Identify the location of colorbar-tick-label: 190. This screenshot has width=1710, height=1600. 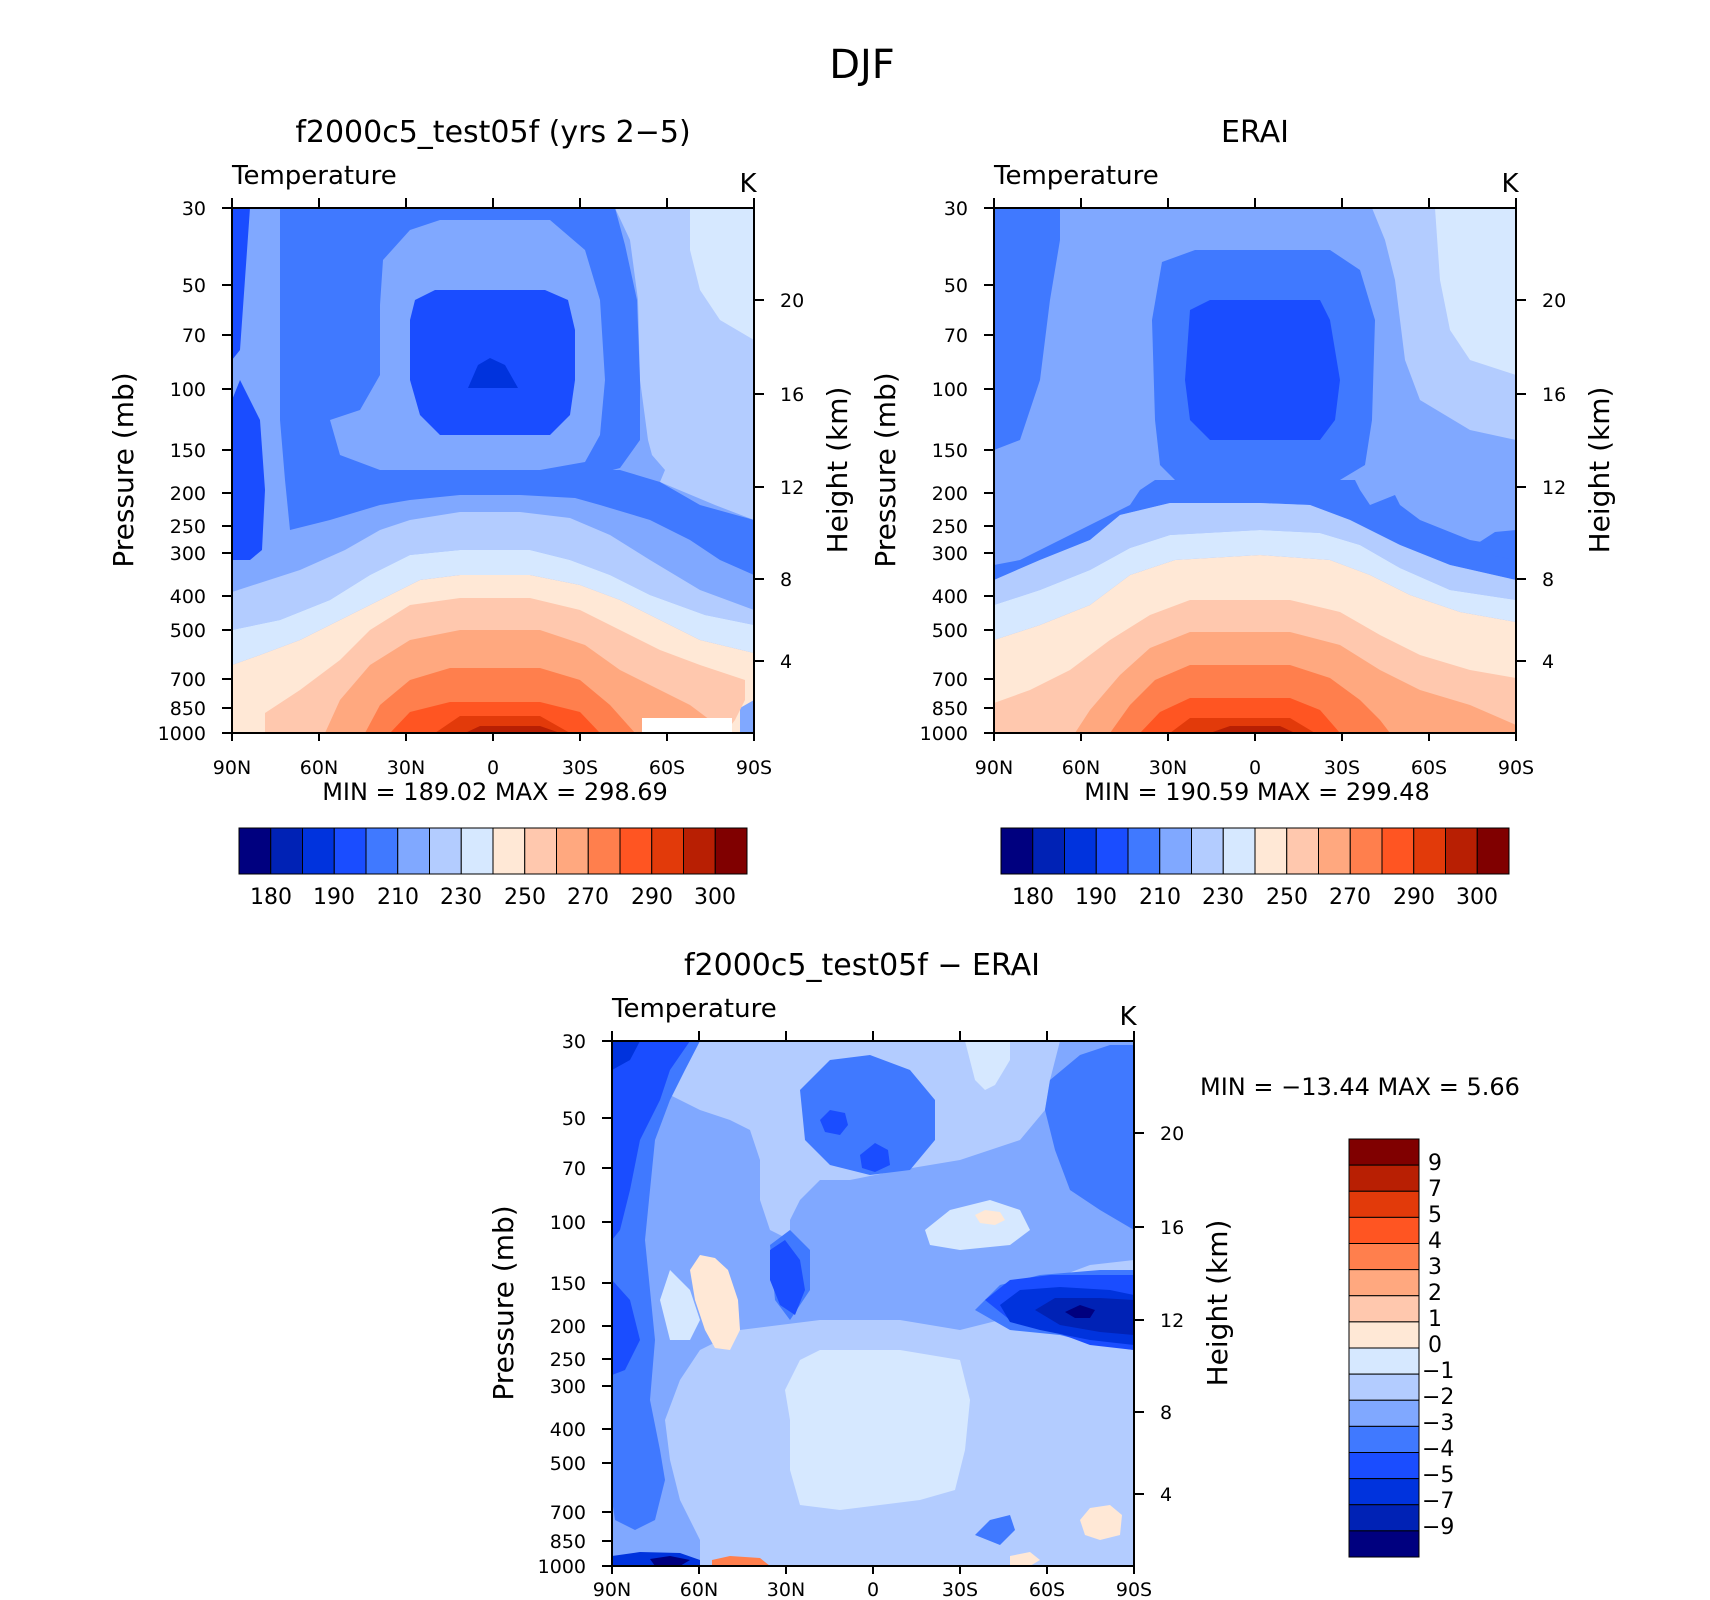
(334, 897).